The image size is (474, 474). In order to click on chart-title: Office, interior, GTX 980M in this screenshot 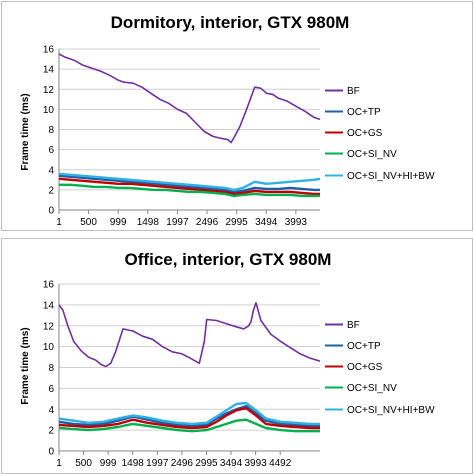, I will do `click(228, 259)`.